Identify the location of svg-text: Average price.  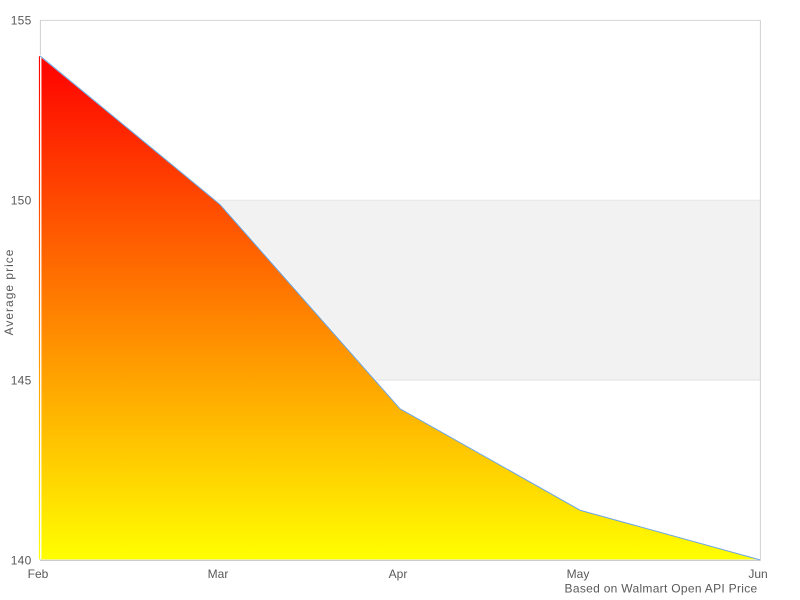
(9, 292).